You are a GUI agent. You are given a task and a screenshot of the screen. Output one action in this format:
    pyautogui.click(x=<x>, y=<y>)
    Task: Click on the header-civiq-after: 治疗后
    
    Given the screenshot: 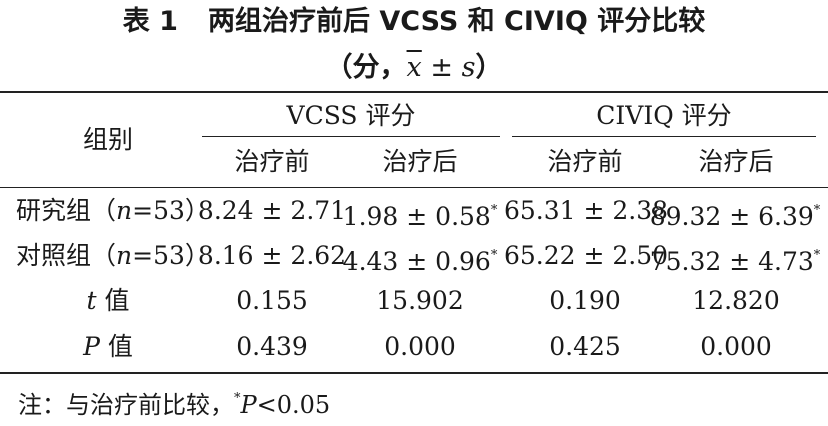 What is the action you would take?
    pyautogui.click(x=736, y=161)
    